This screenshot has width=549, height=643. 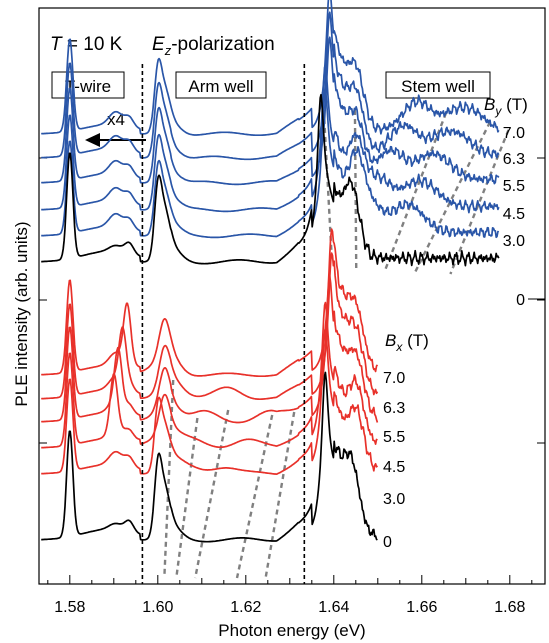 I want to click on field-x-label: 3.0, so click(x=394, y=499).